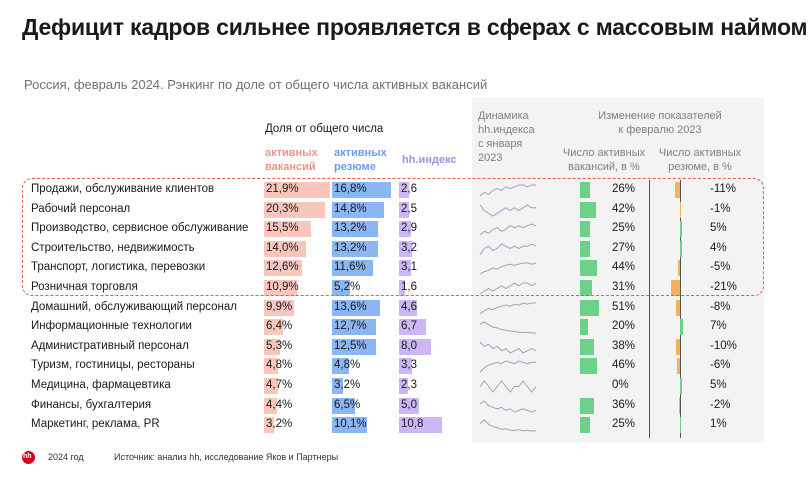  Describe the element at coordinates (290, 167) in the screenshot. I see `header-vacancies-line2: вакансий` at that location.